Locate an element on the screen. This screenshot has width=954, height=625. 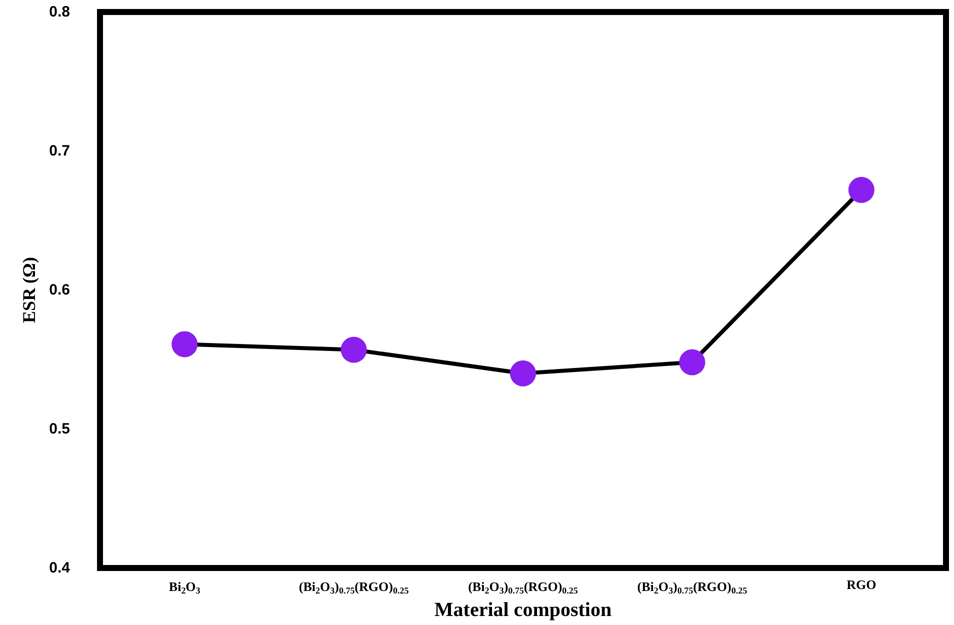
y-tick-label: 0.7 is located at coordinates (59, 151).